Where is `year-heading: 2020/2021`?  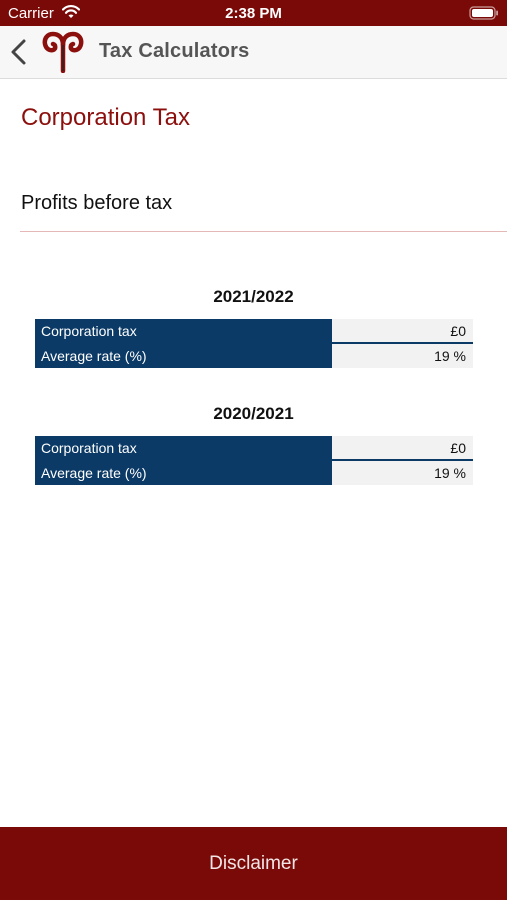
year-heading: 2020/2021 is located at coordinates (253, 413).